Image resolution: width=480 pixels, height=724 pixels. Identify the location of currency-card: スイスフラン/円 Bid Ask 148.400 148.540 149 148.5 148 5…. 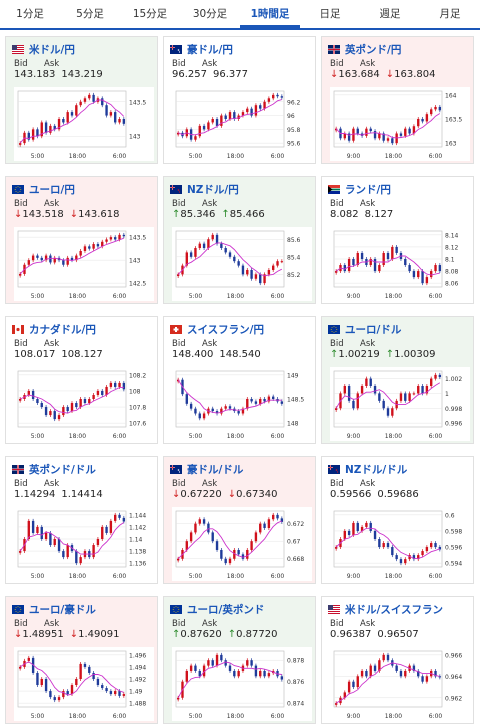
(239, 380).